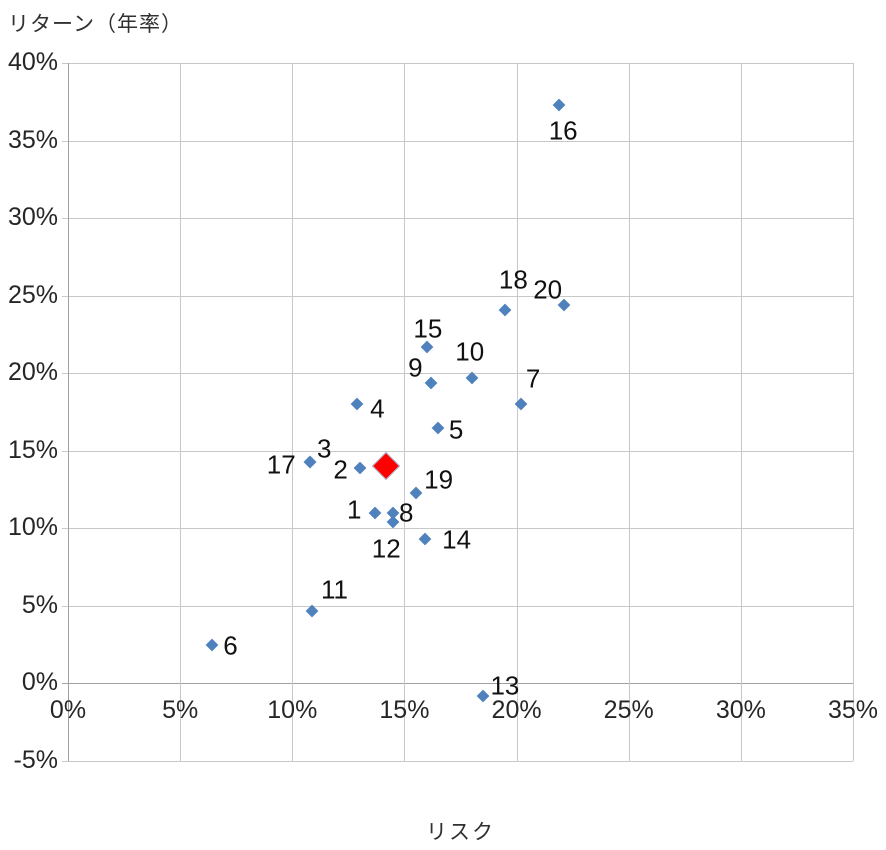 This screenshot has width=886, height=850. I want to click on y-tick-label: 35%, so click(32, 139).